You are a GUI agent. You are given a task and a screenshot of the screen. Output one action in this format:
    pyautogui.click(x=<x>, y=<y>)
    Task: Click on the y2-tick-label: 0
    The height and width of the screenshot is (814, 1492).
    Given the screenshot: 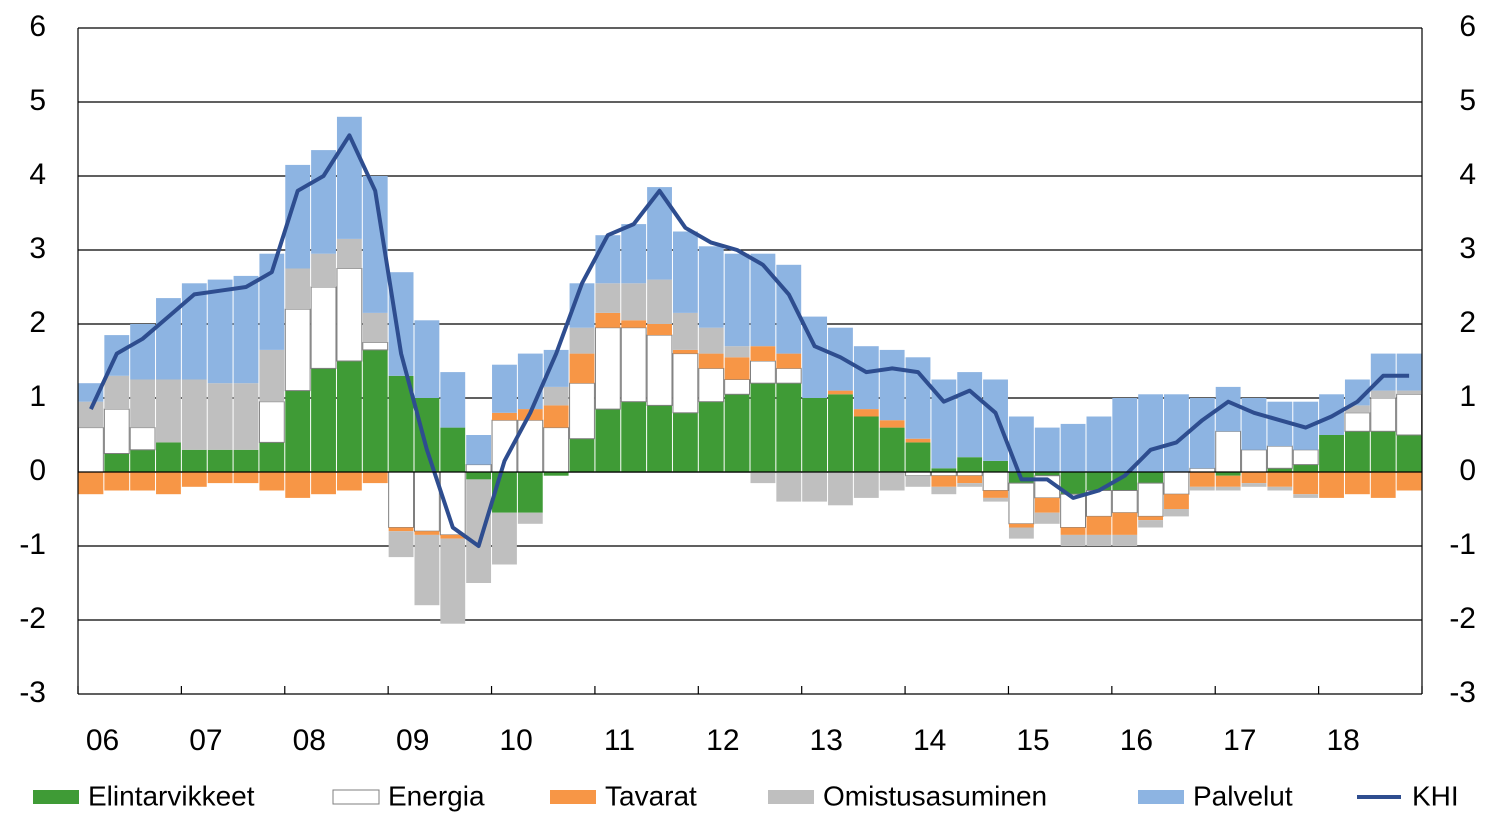 What is the action you would take?
    pyautogui.click(x=1467, y=470)
    